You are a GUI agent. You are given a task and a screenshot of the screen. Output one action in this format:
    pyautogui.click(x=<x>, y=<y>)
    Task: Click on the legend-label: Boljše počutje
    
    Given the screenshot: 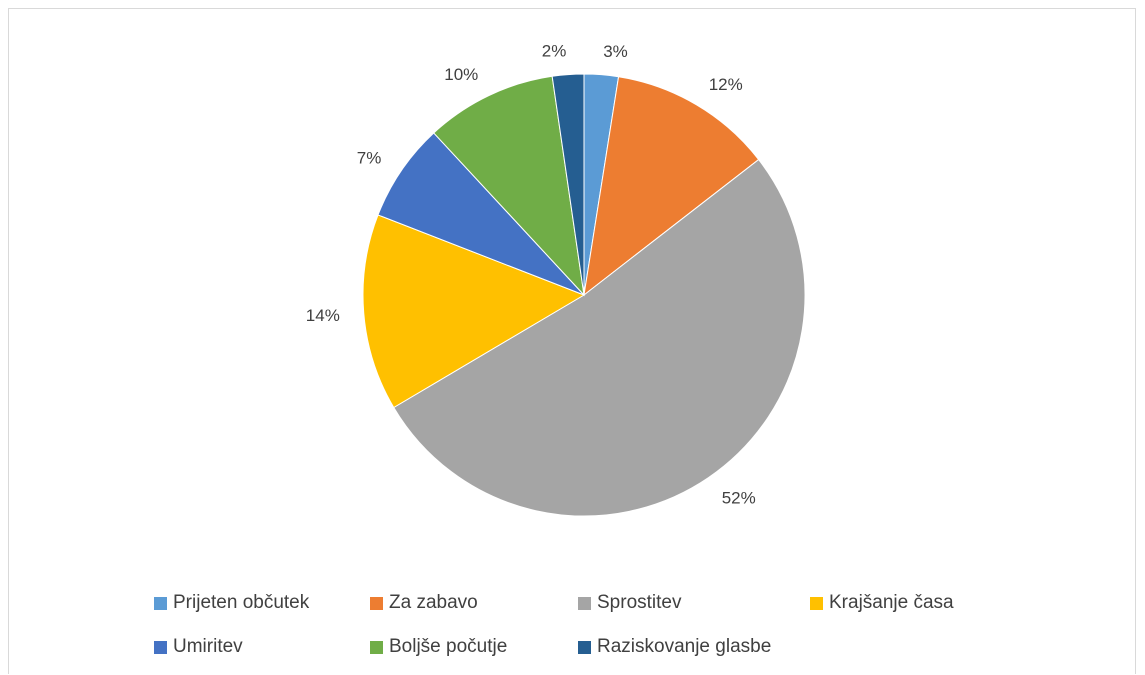 What is the action you would take?
    pyautogui.click(x=448, y=647)
    